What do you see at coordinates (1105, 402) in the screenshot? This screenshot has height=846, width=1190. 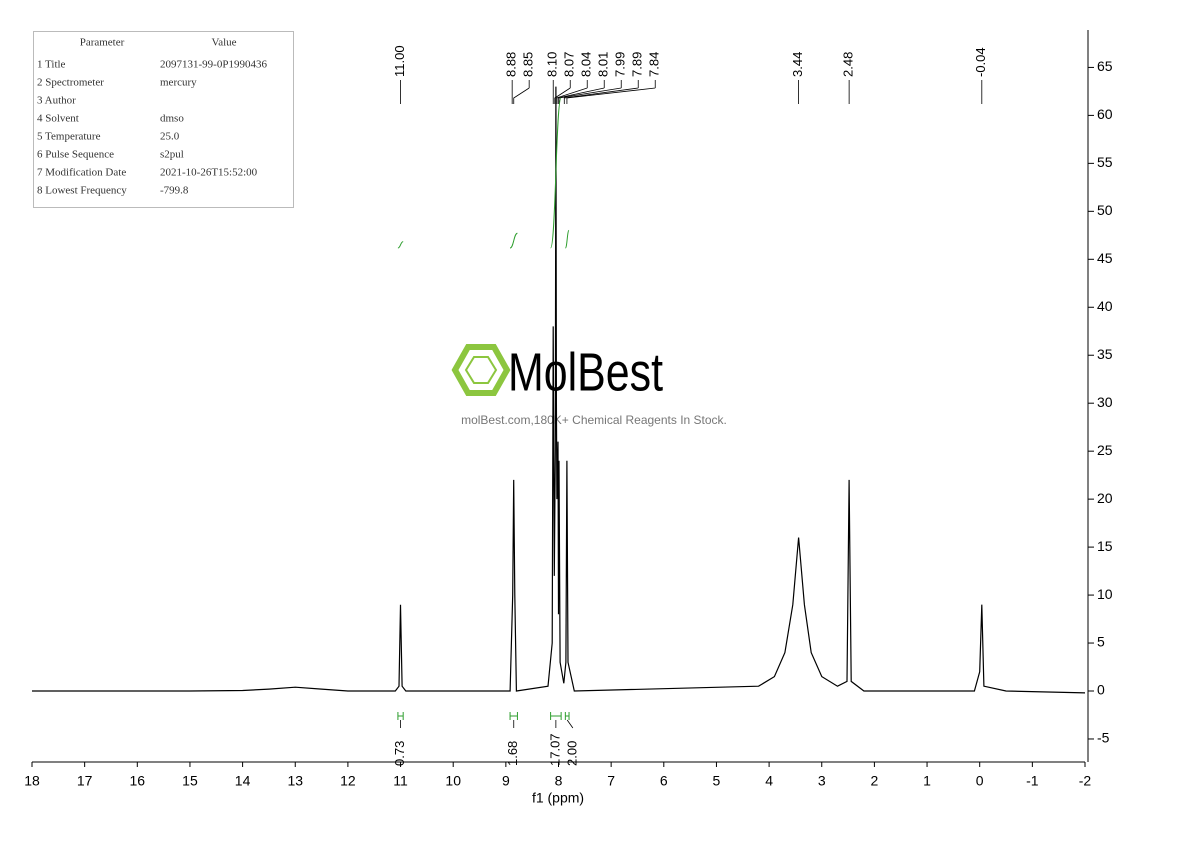 I see `y-tick-label: 30` at bounding box center [1105, 402].